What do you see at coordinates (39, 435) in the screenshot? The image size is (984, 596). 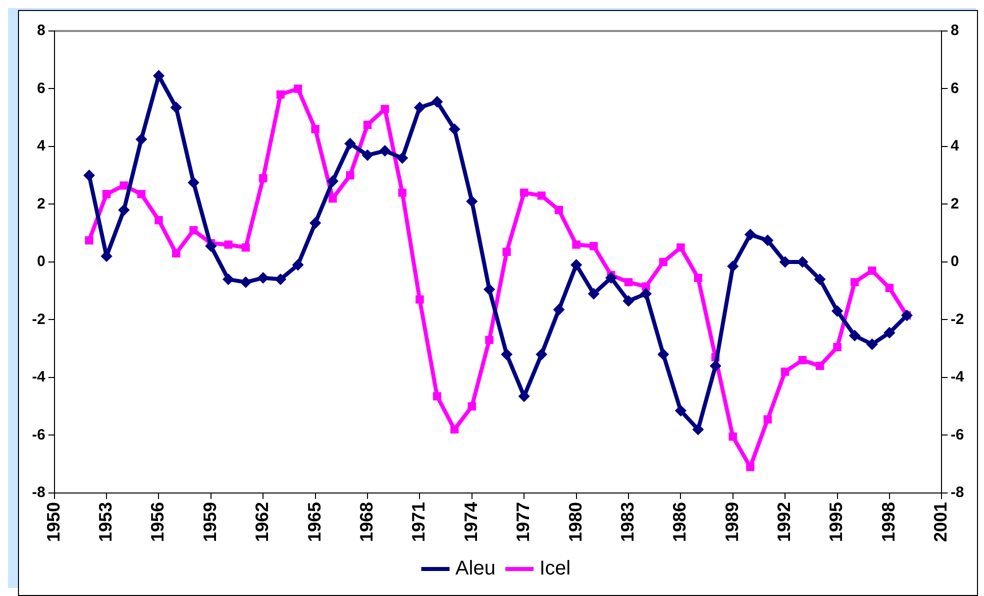 I see `y-tick-label: -6` at bounding box center [39, 435].